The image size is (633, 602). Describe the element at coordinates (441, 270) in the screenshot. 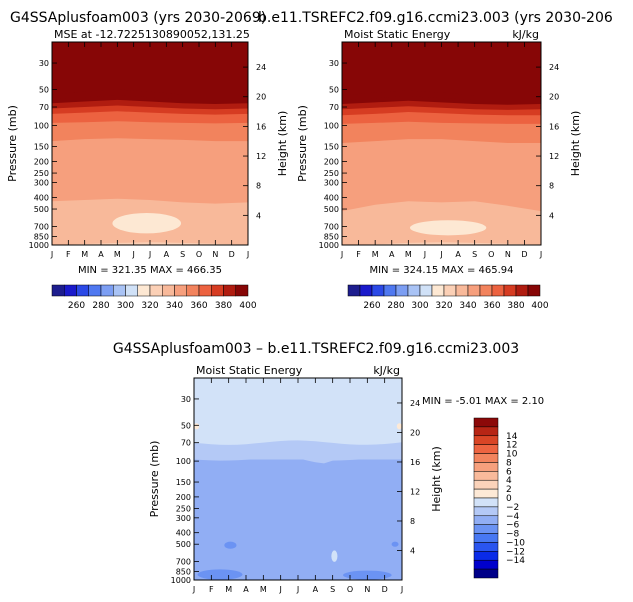

I see `min-max-stats: MIN = 324.15 MAX = 465.94` at that location.